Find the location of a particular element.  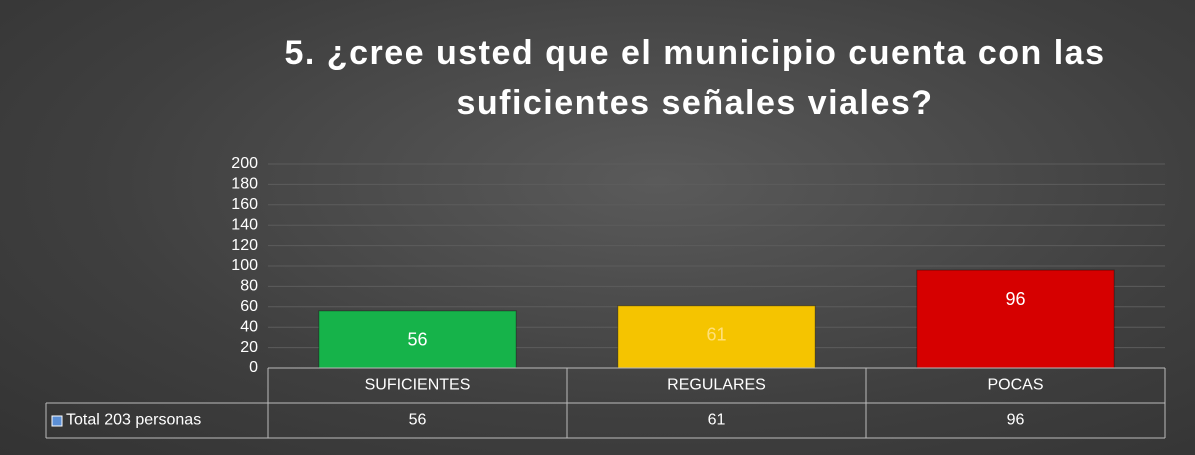

data-label: 61 is located at coordinates (716, 335).